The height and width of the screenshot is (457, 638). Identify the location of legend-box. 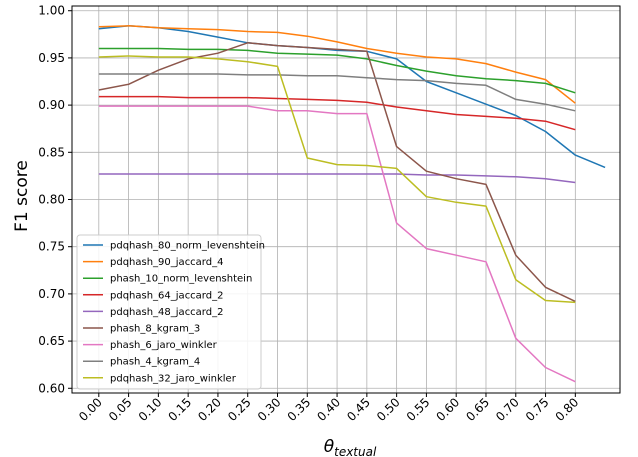
(169, 312).